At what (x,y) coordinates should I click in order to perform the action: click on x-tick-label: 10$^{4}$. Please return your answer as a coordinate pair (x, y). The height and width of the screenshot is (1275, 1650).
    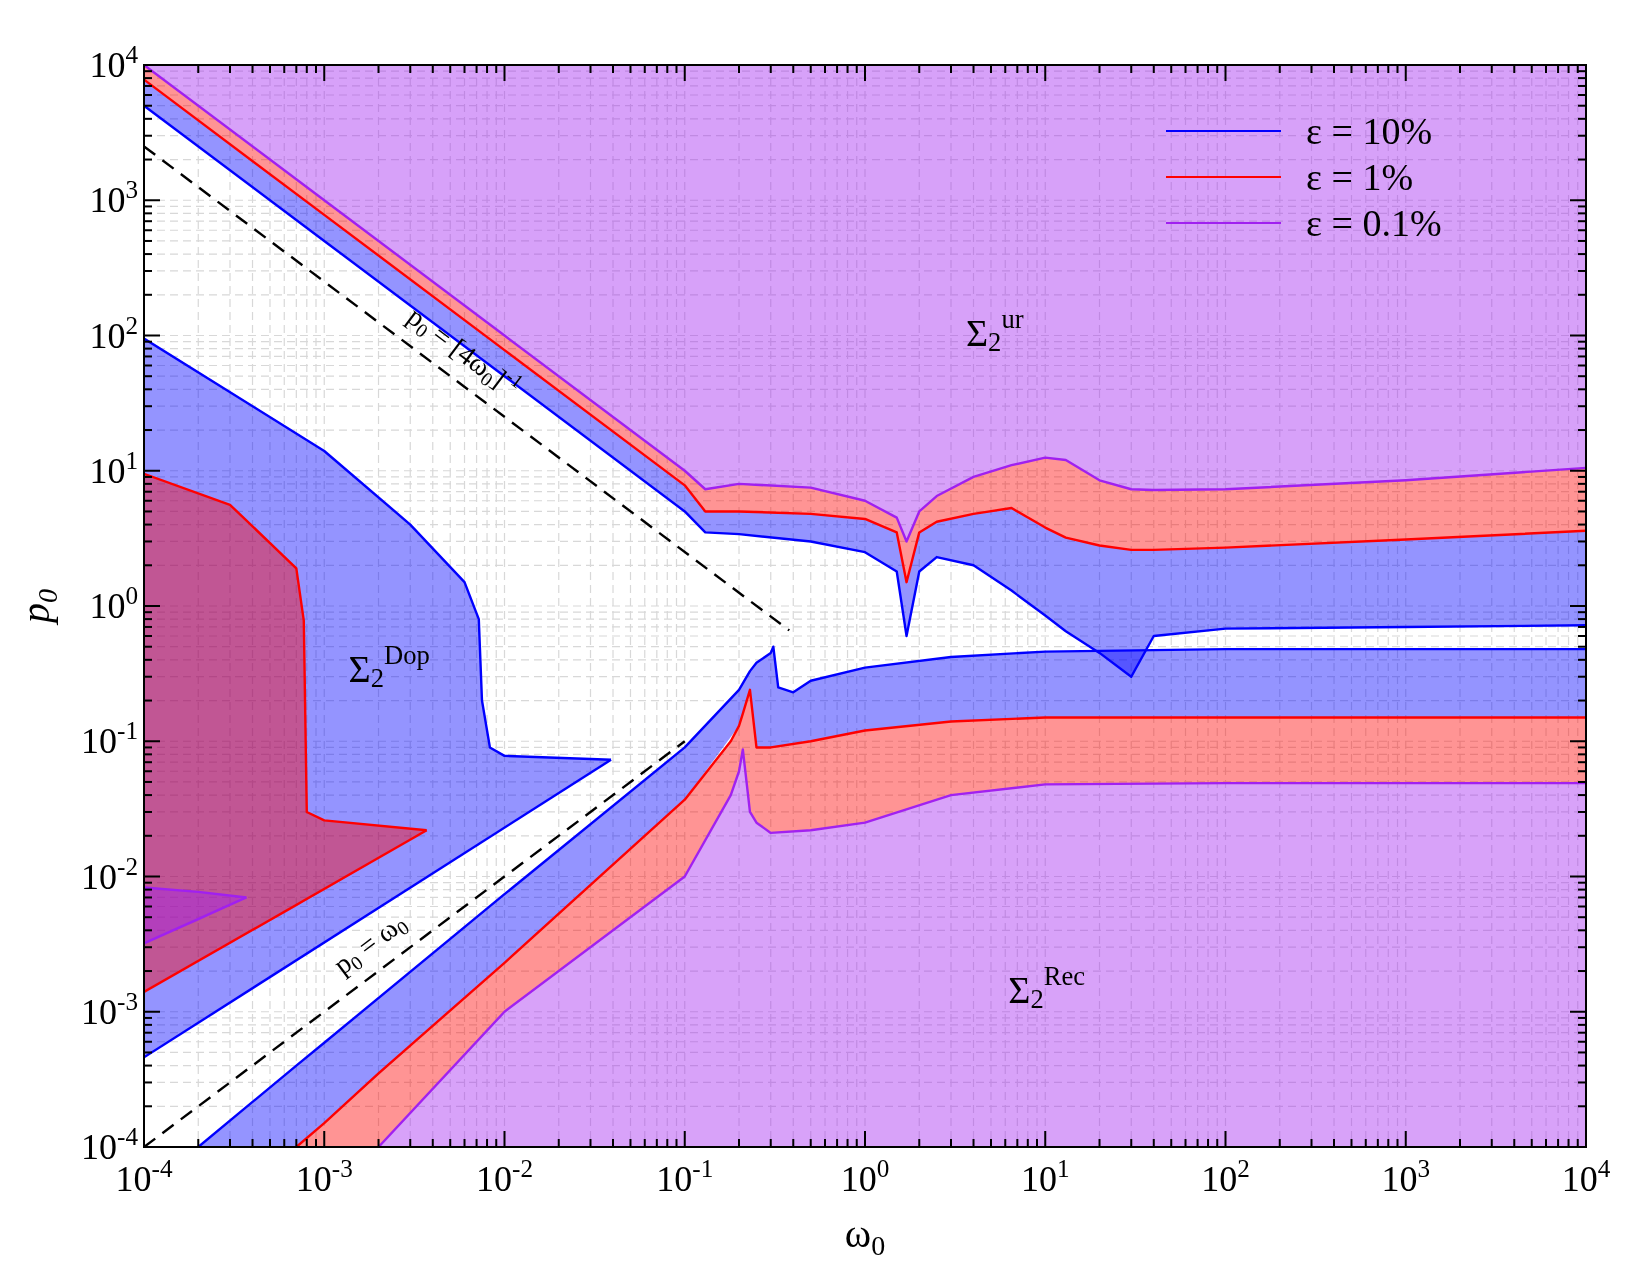
    Looking at the image, I should click on (1586, 1177).